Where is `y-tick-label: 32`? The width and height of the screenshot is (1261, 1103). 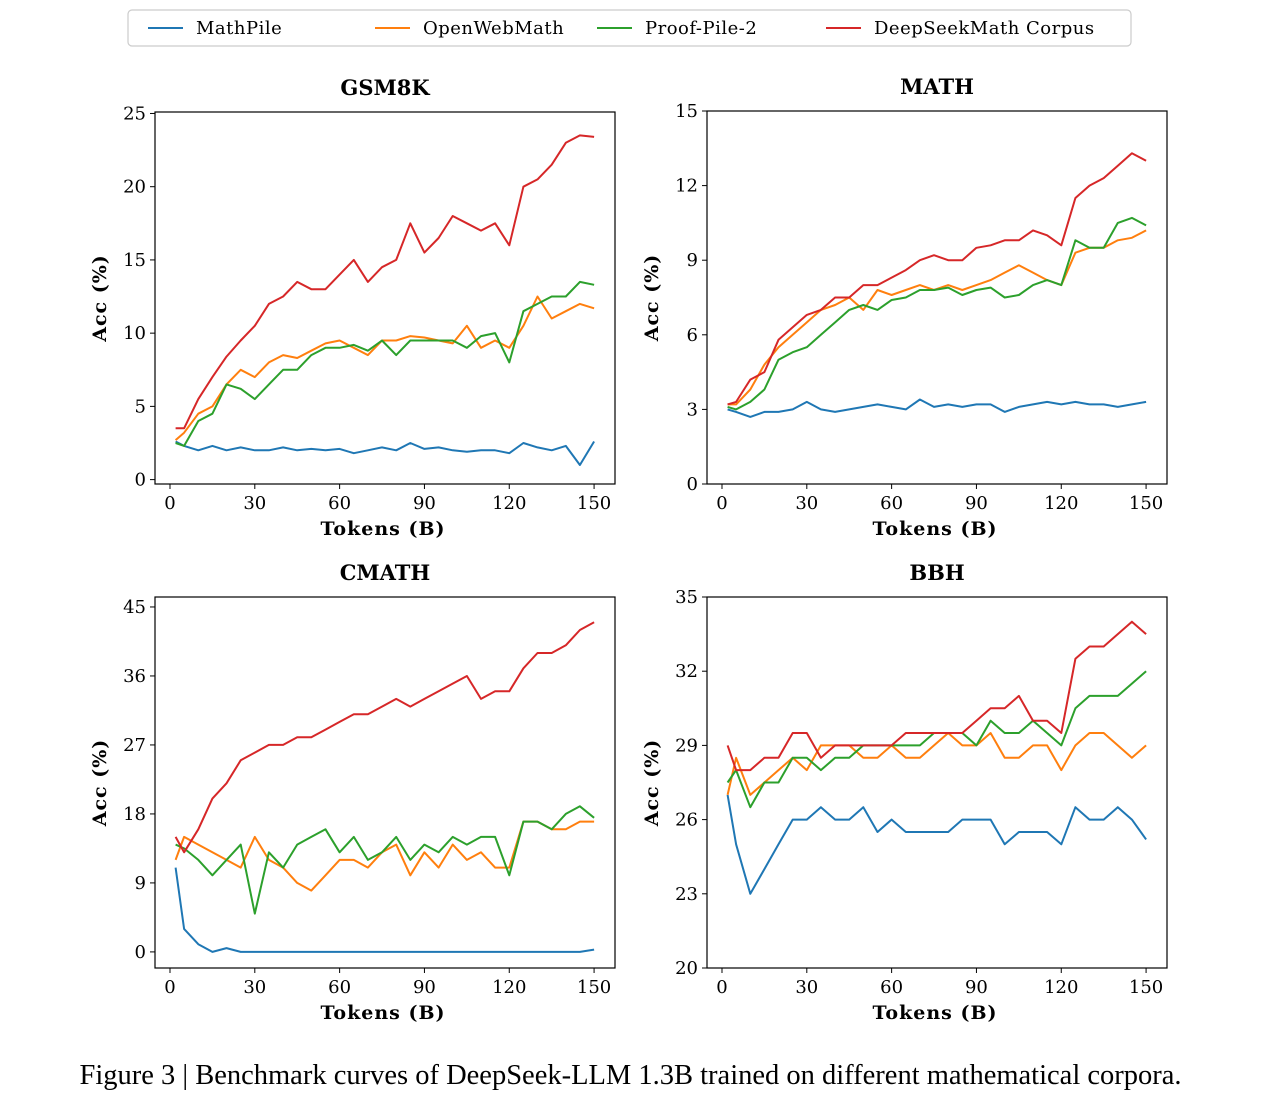
y-tick-label: 32 is located at coordinates (686, 671).